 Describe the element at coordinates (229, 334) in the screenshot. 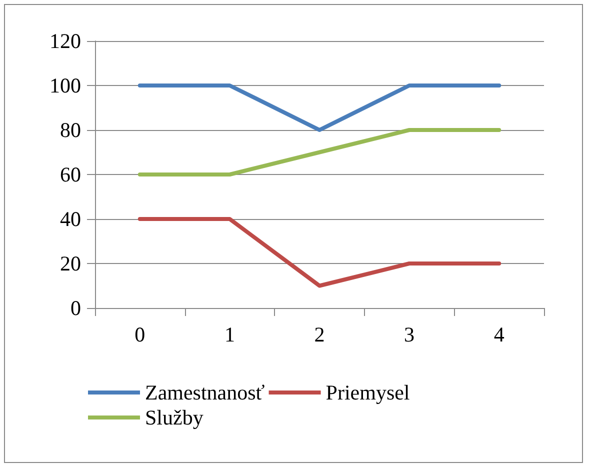

I see `x-tick-label: 1` at that location.